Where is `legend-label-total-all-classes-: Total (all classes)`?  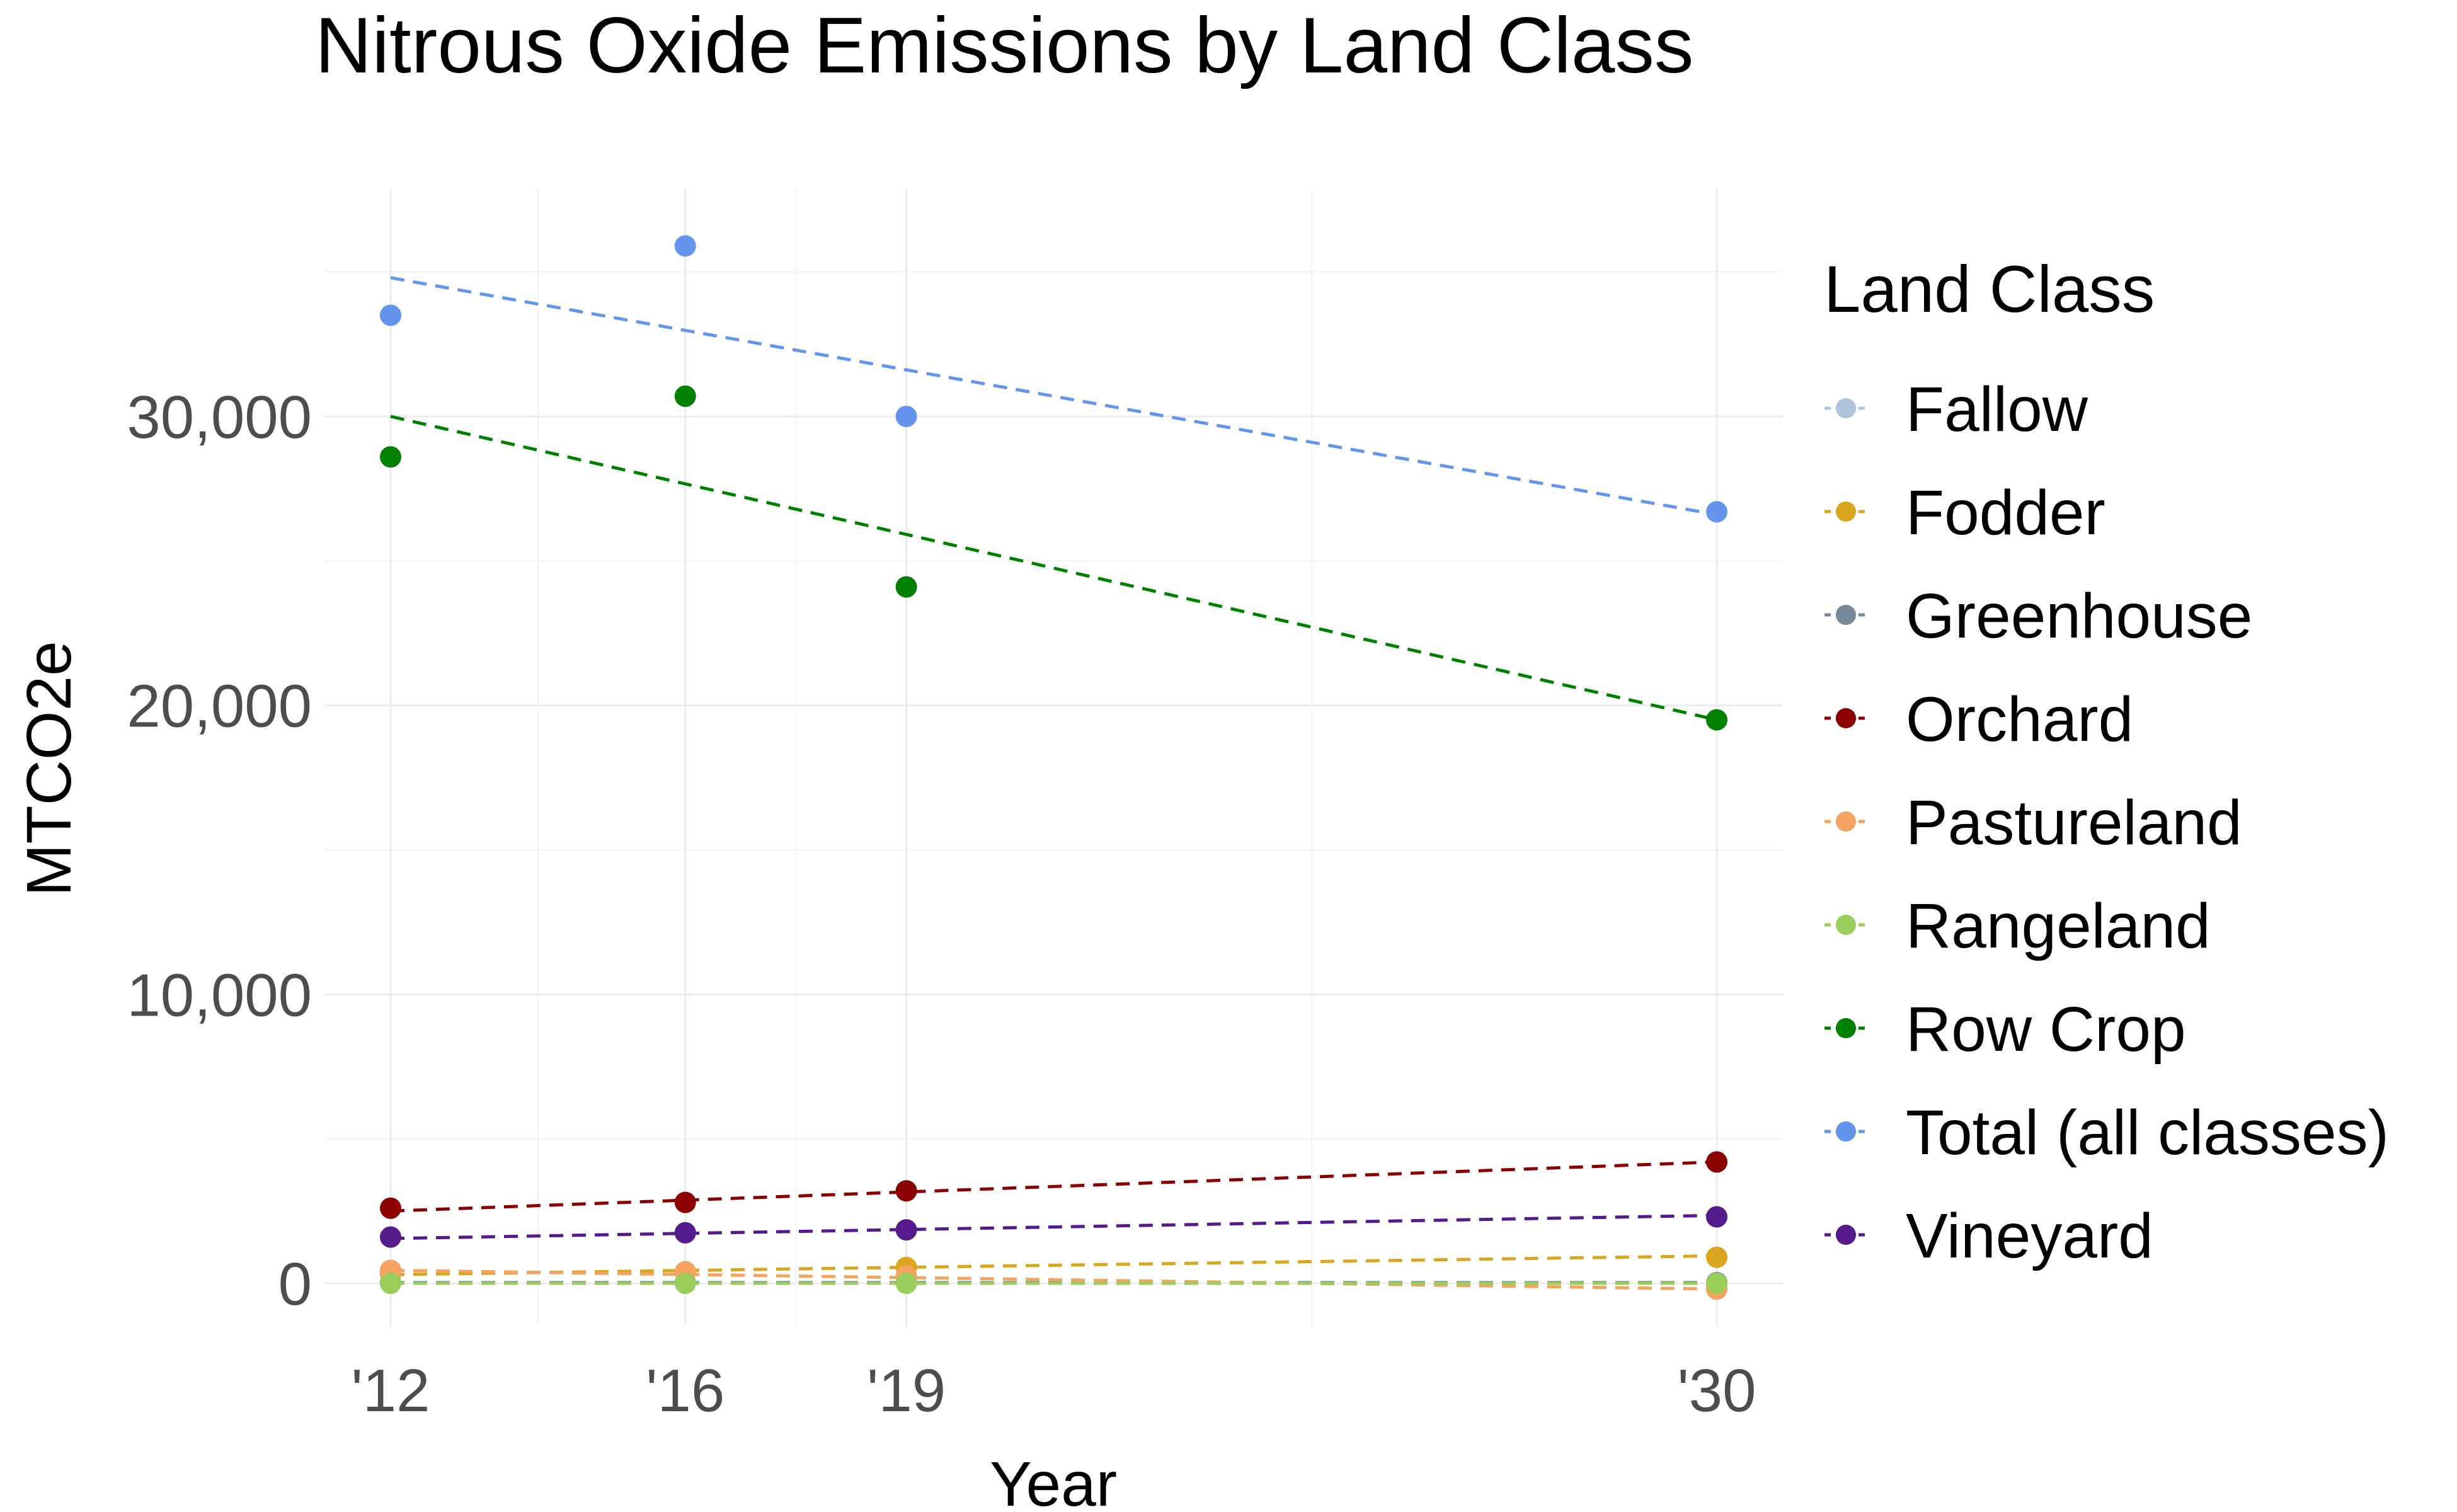
legend-label-total-all-classes-: Total (all classes) is located at coordinates (2147, 1132).